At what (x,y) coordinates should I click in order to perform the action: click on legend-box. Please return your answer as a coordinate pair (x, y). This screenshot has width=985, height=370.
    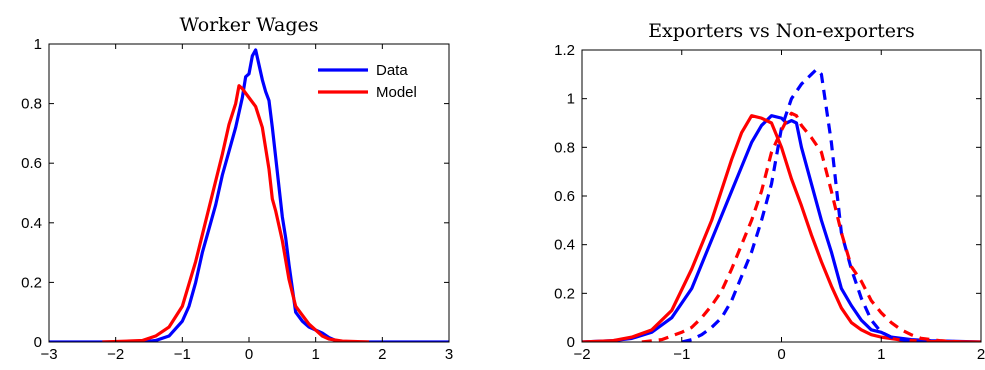
    Looking at the image, I should click on (375, 82).